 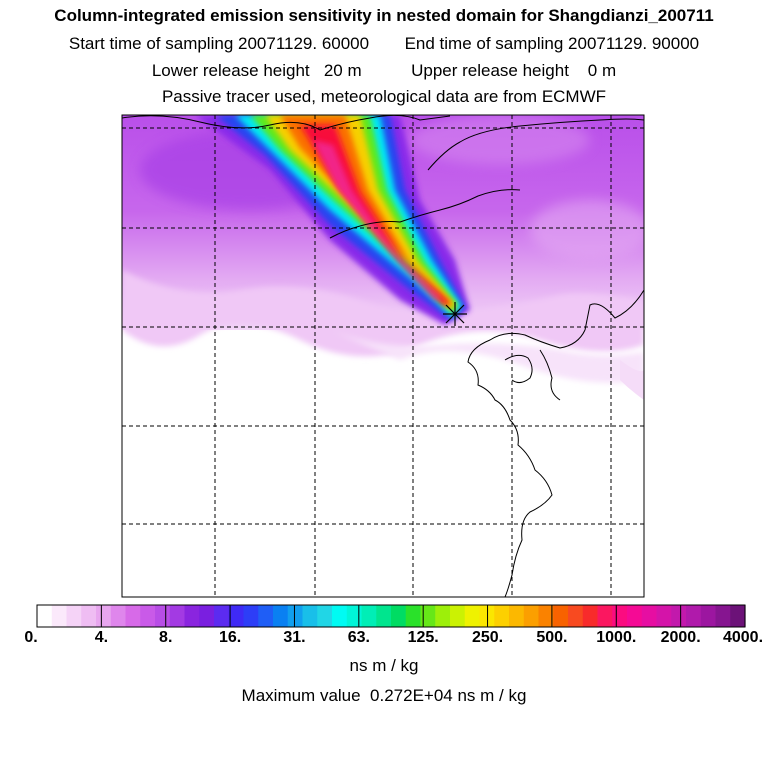 I want to click on upper-height-label: Upper release height 0 m, so click(x=514, y=70).